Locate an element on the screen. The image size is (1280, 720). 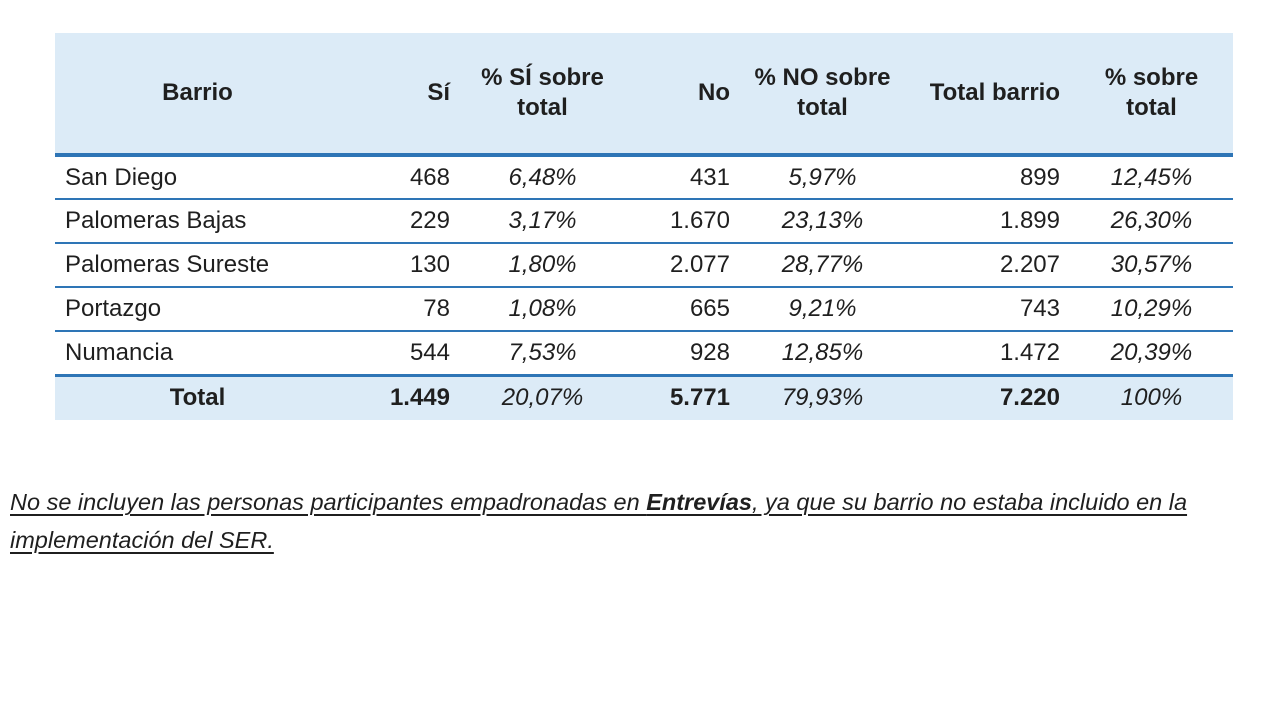
cell-si: 544 is located at coordinates (400, 354).